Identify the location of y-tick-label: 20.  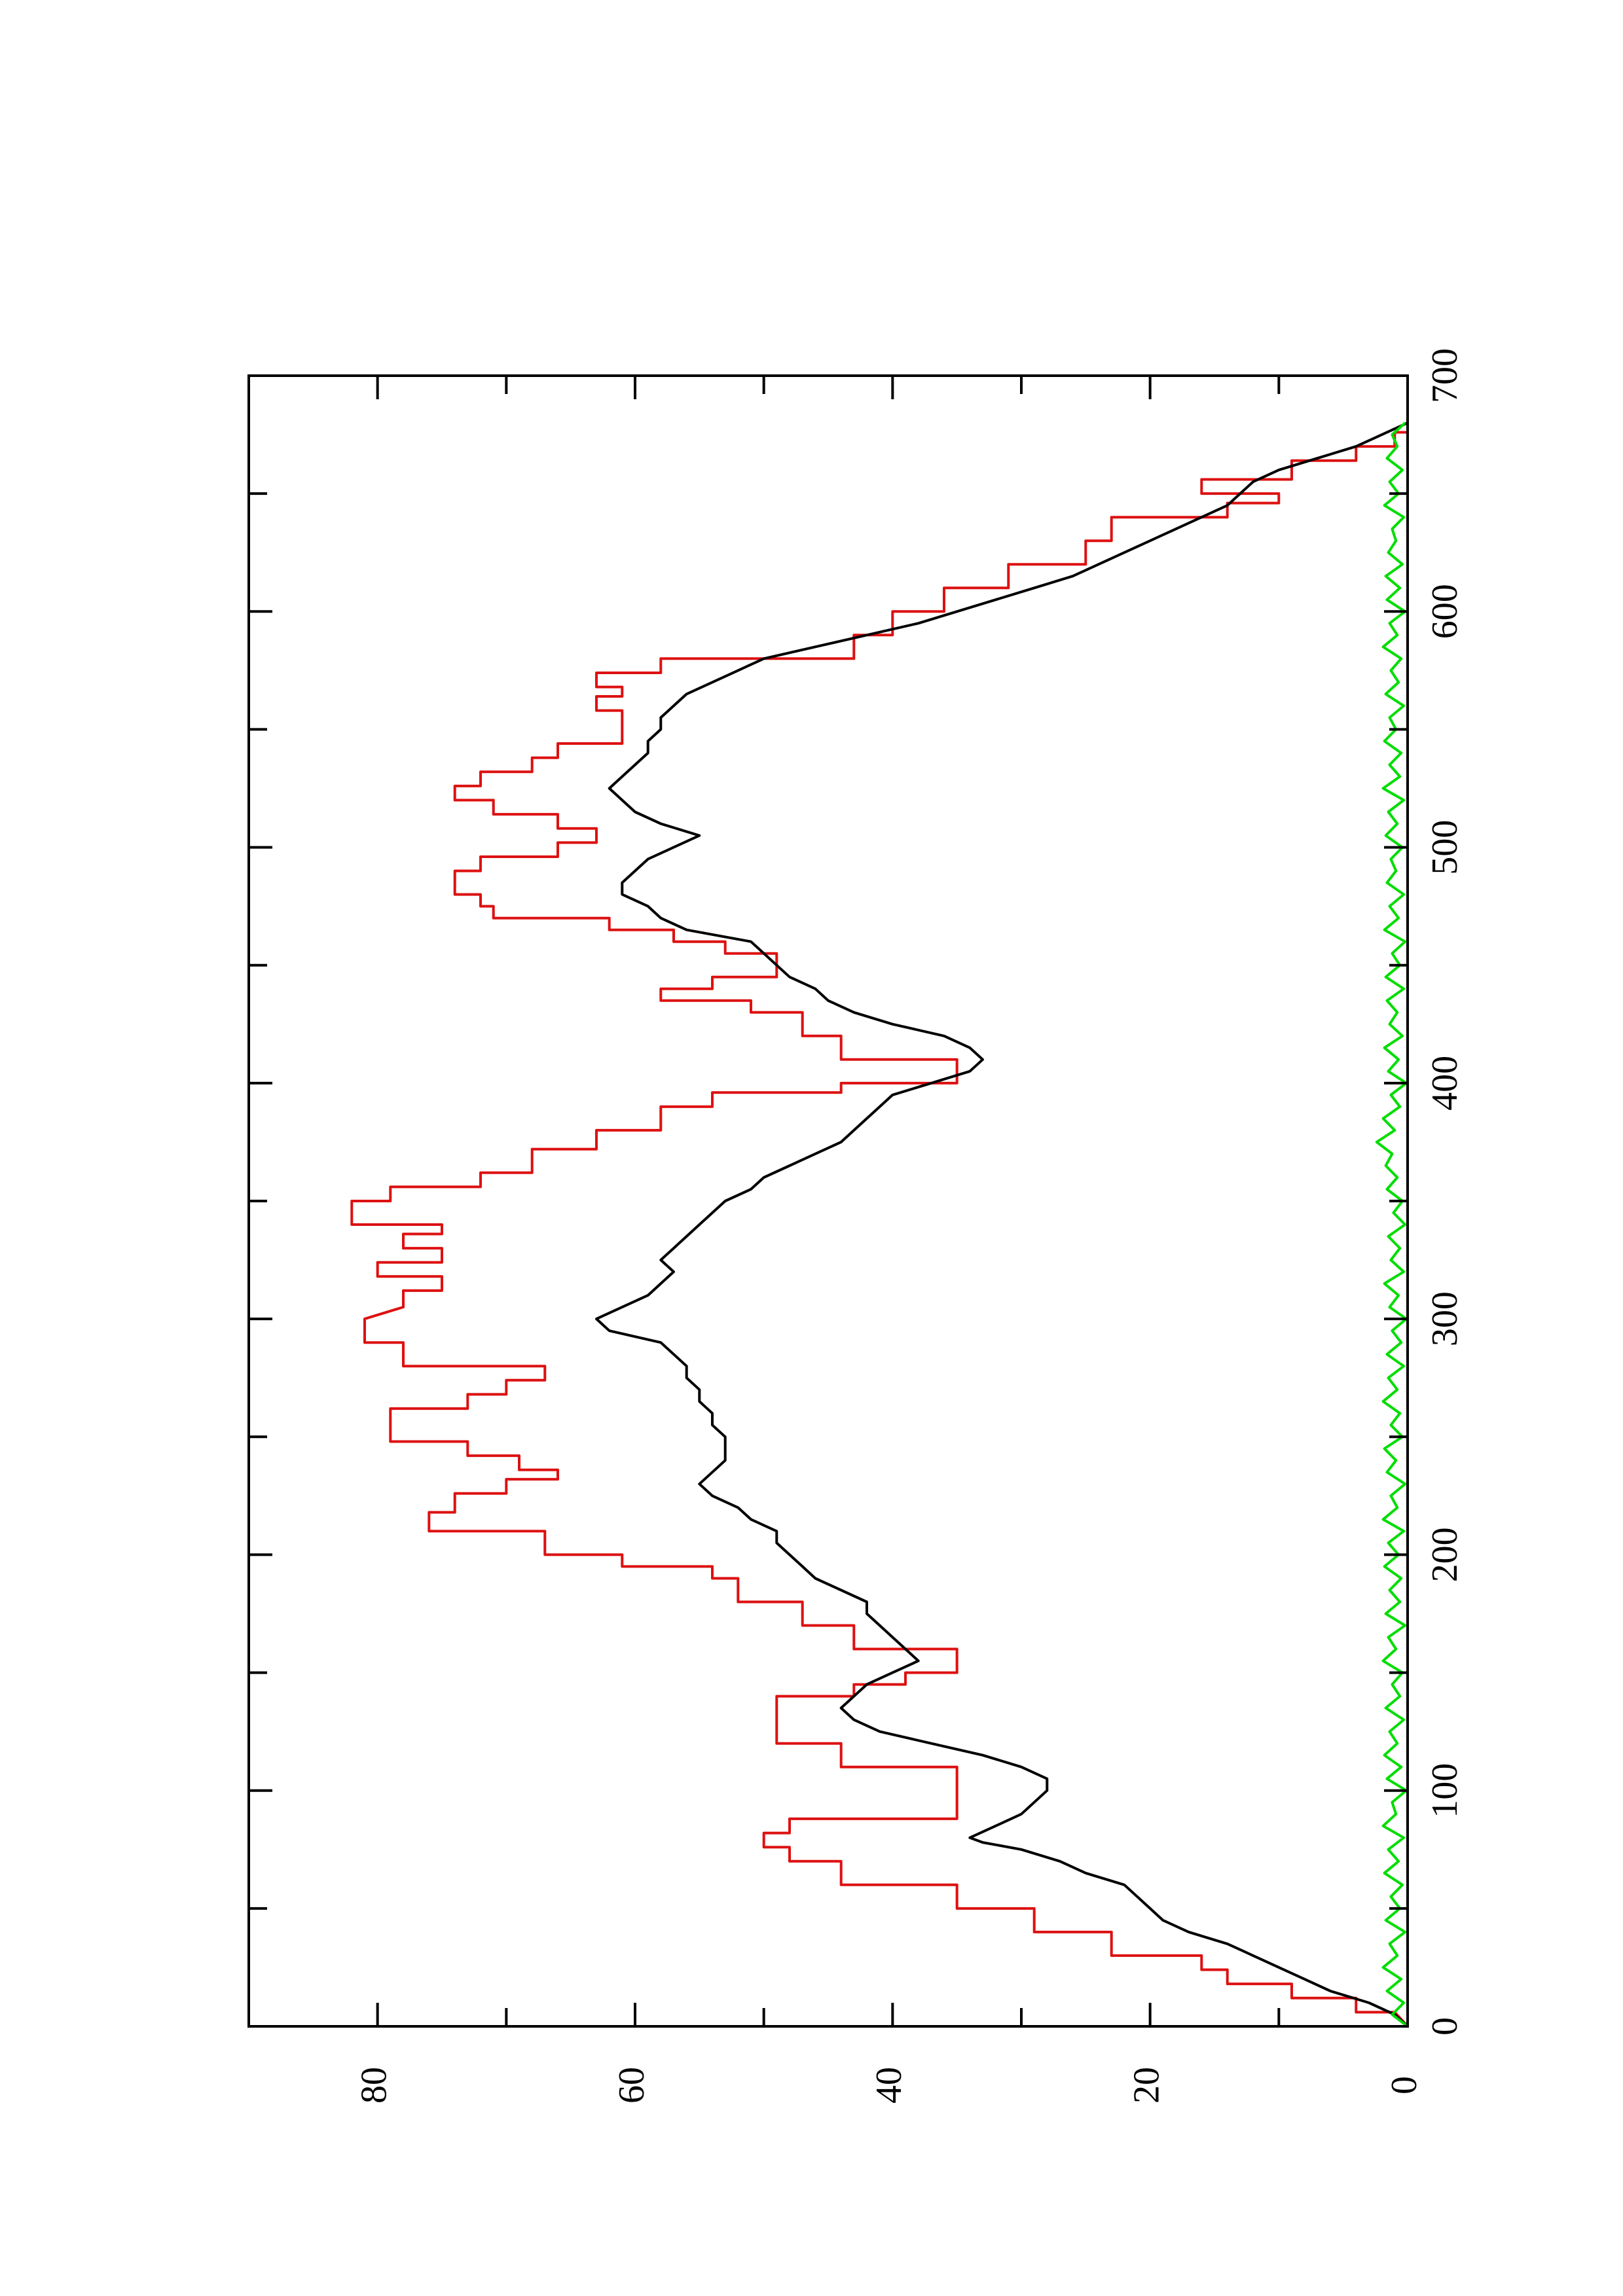
(1147, 2085).